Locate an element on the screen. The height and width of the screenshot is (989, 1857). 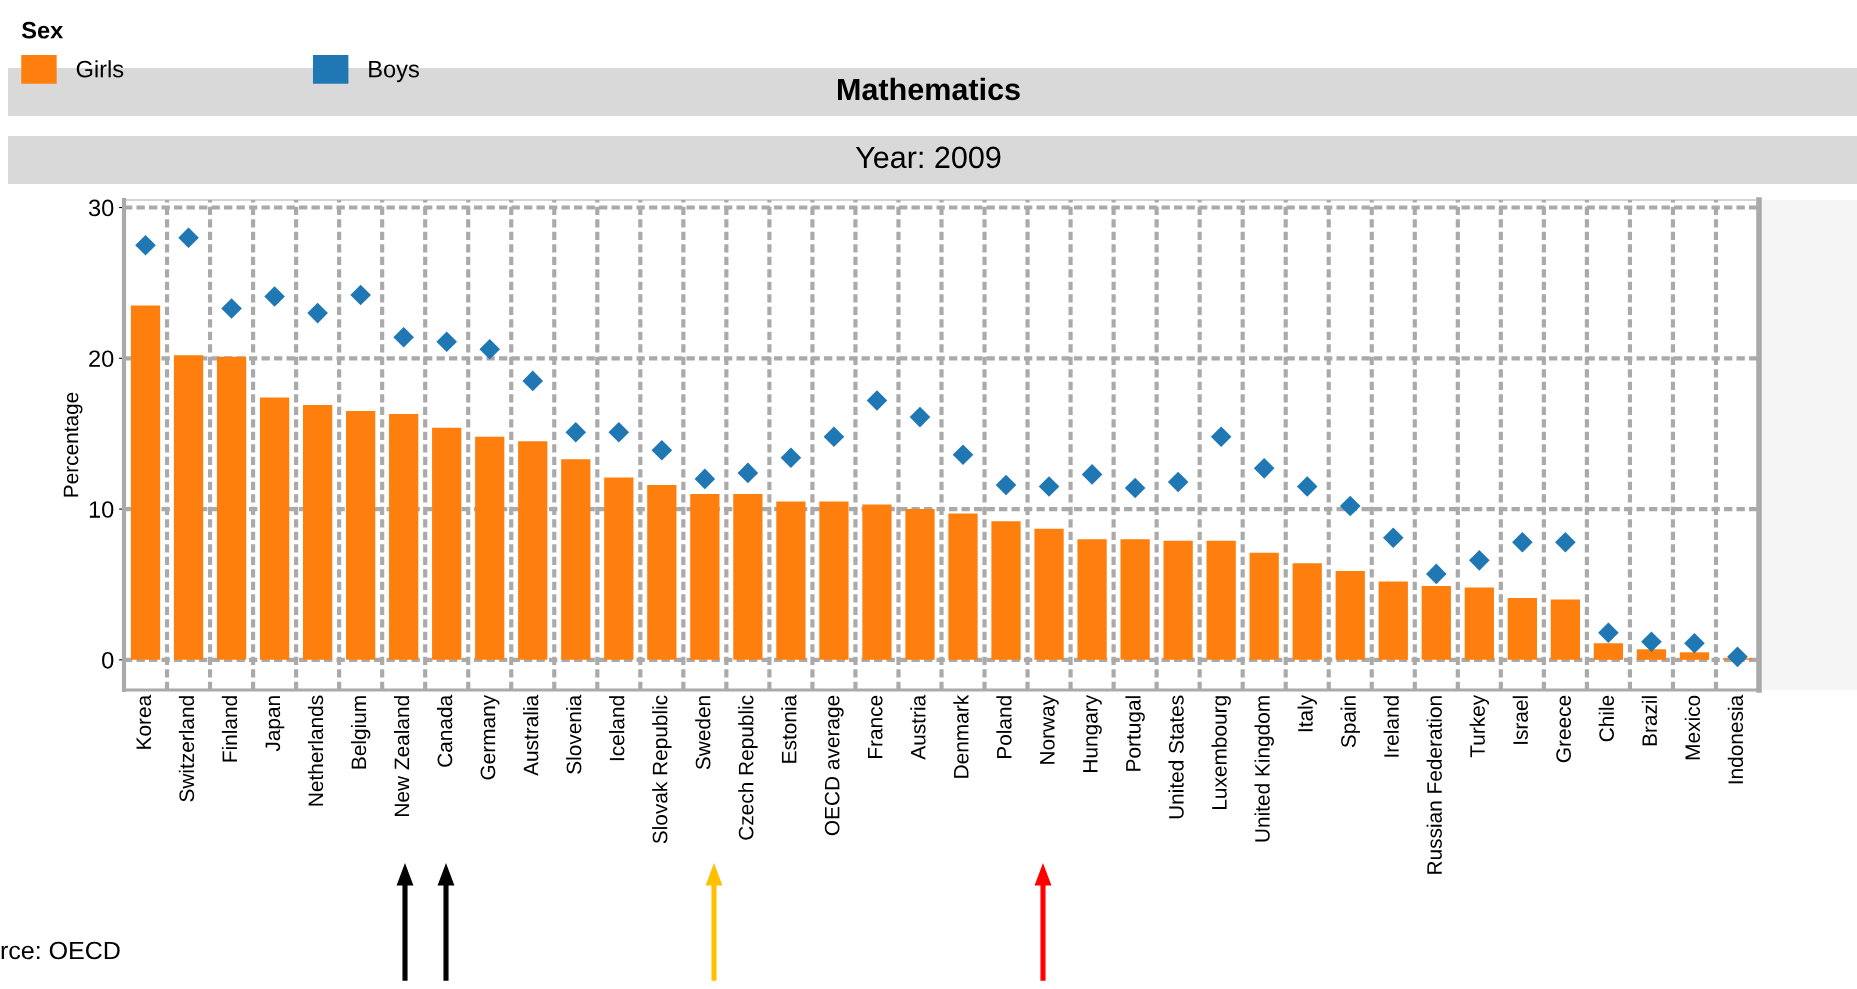
x-tick-label: United States is located at coordinates (1176, 757).